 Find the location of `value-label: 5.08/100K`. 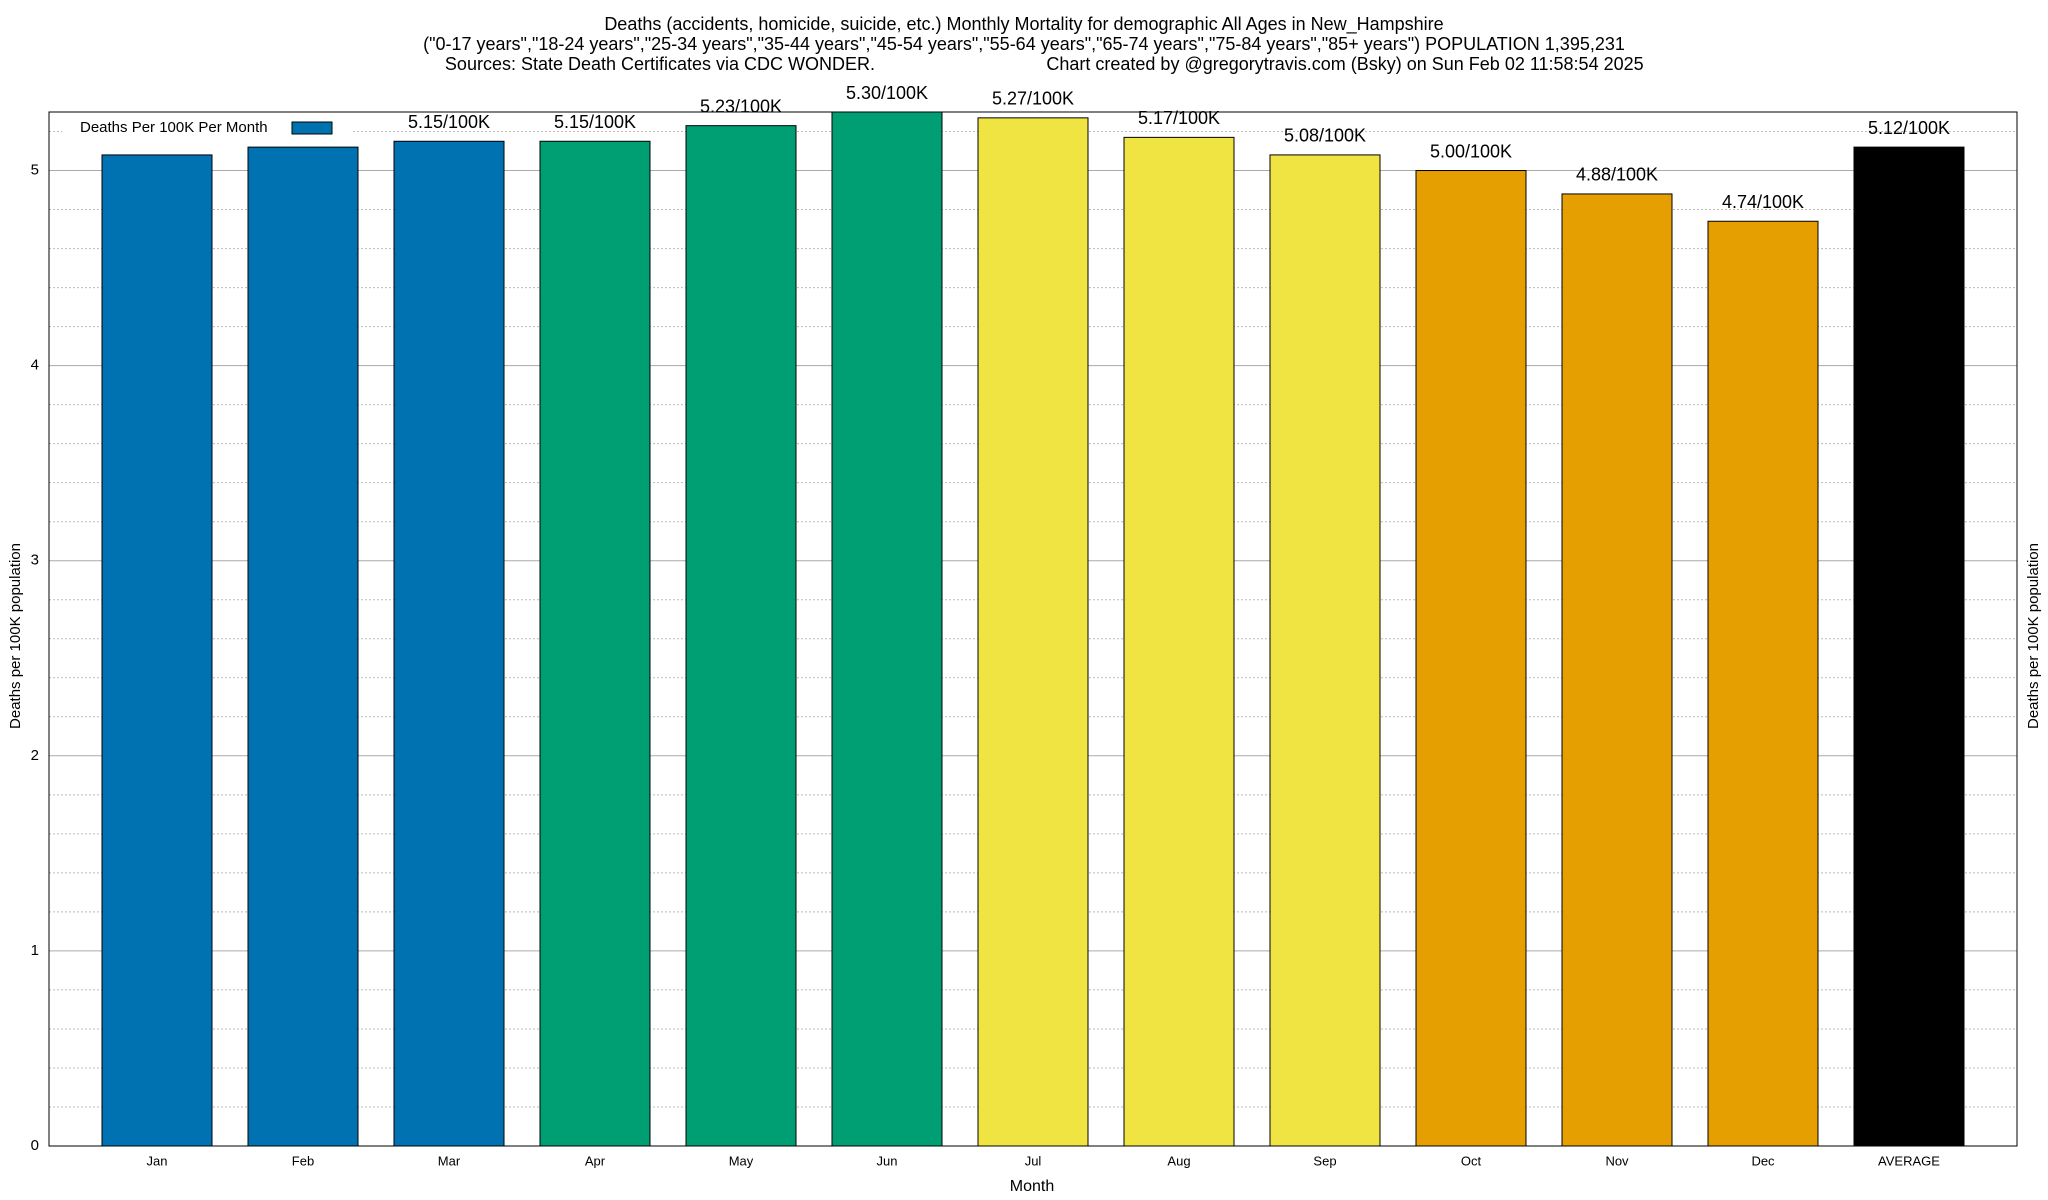

value-label: 5.08/100K is located at coordinates (1325, 136).